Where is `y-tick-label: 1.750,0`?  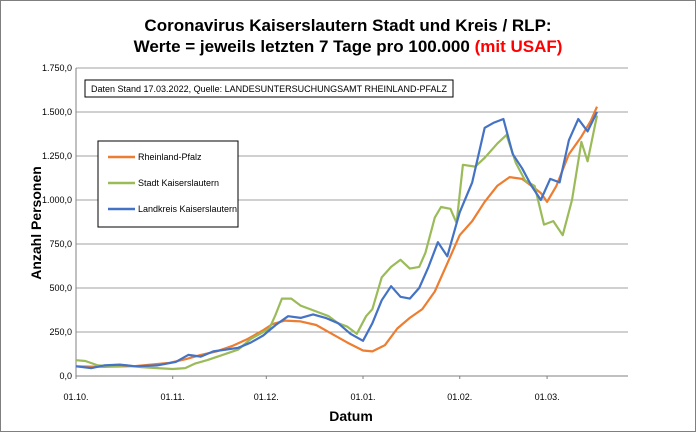 y-tick-label: 1.750,0 is located at coordinates (57, 68).